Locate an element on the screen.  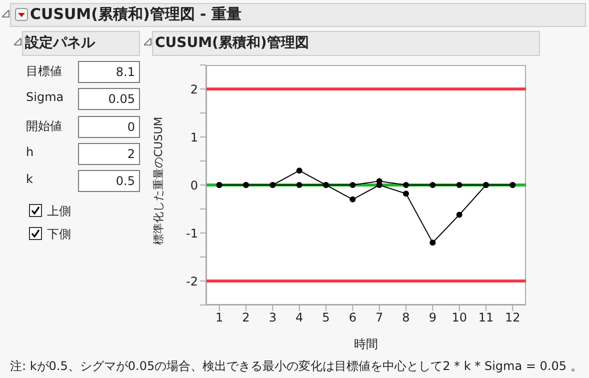
x-tick-label: 6 is located at coordinates (352, 317).